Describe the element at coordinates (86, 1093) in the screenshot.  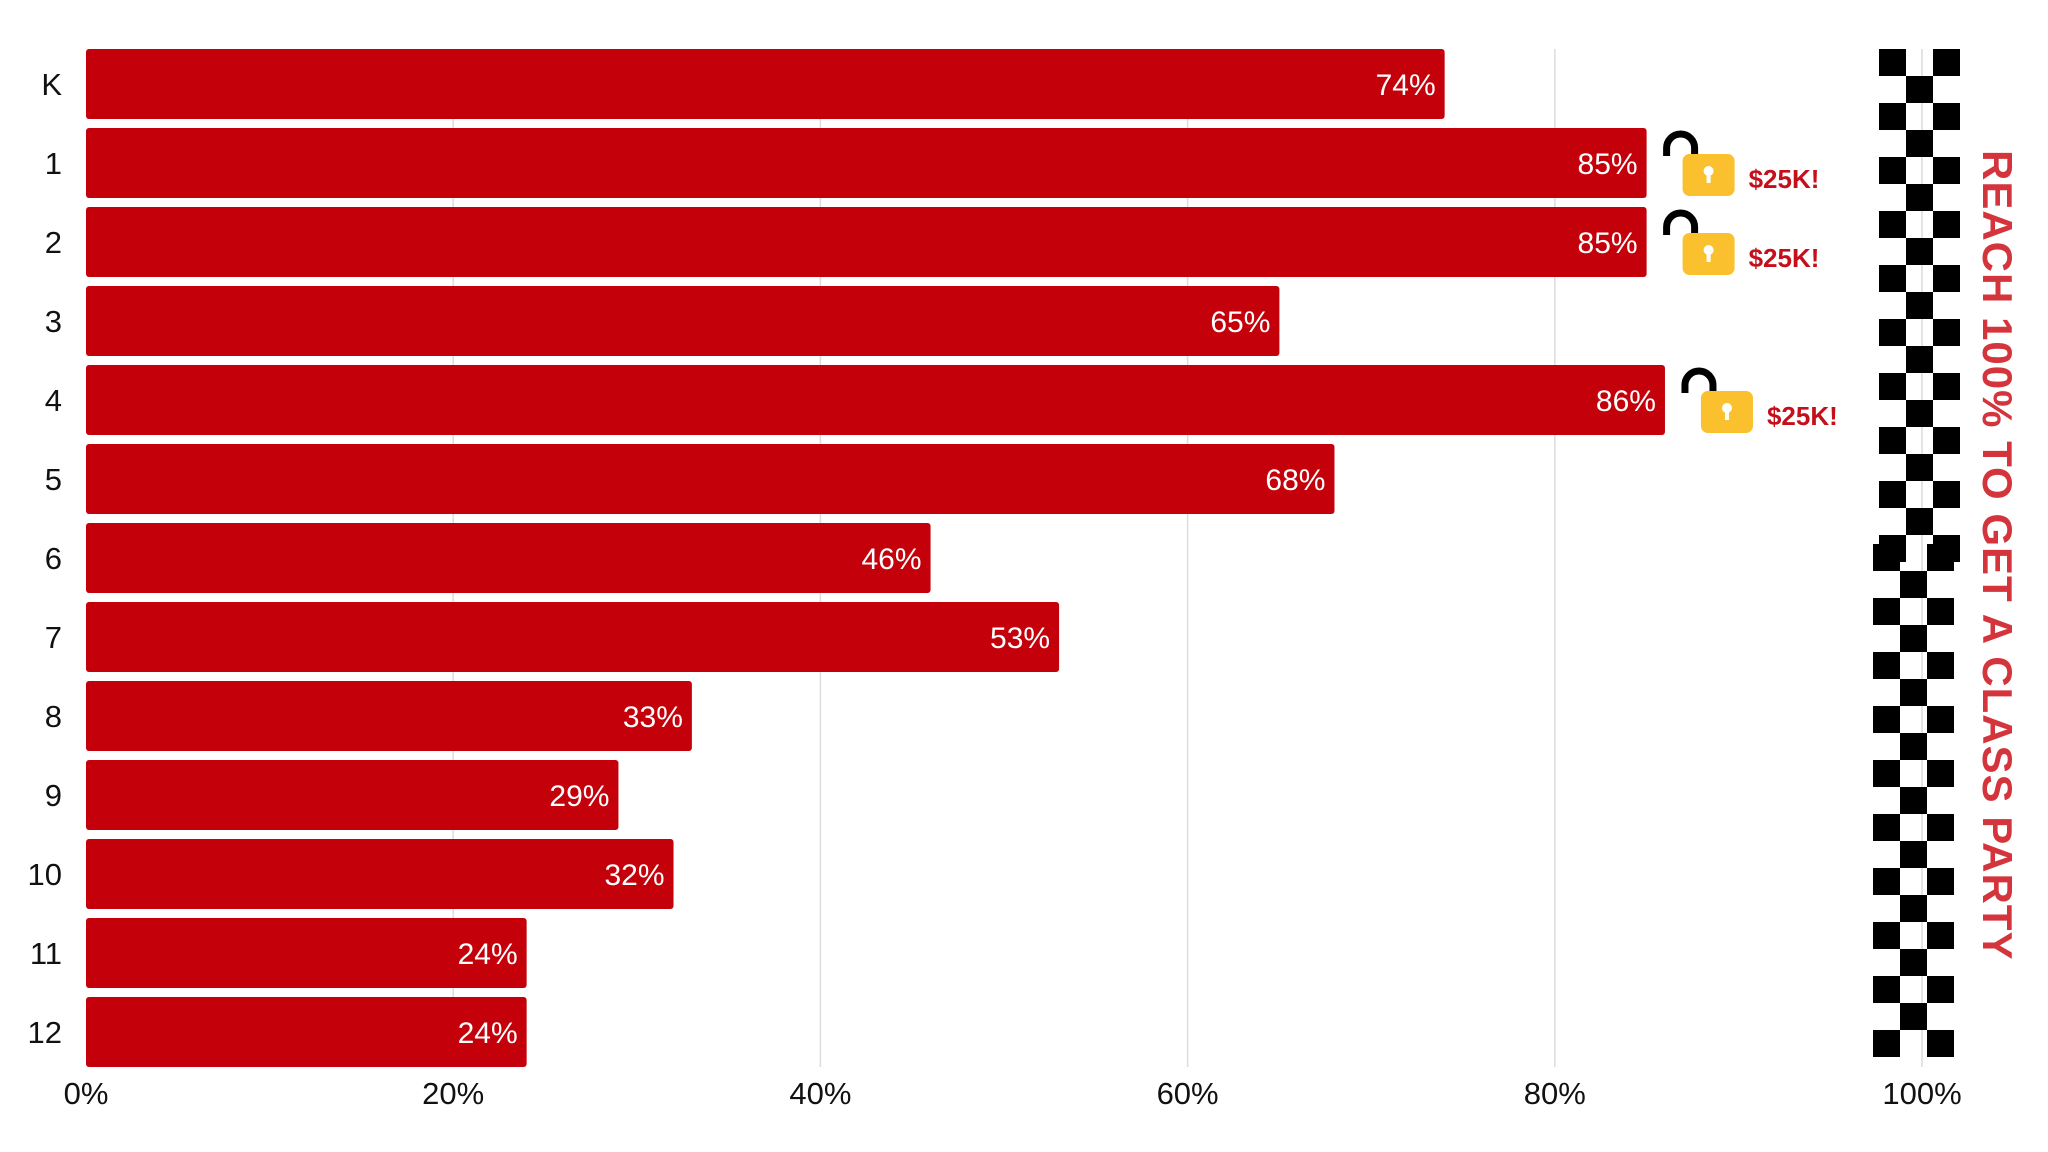
I see `x-tick-label: 0%` at that location.